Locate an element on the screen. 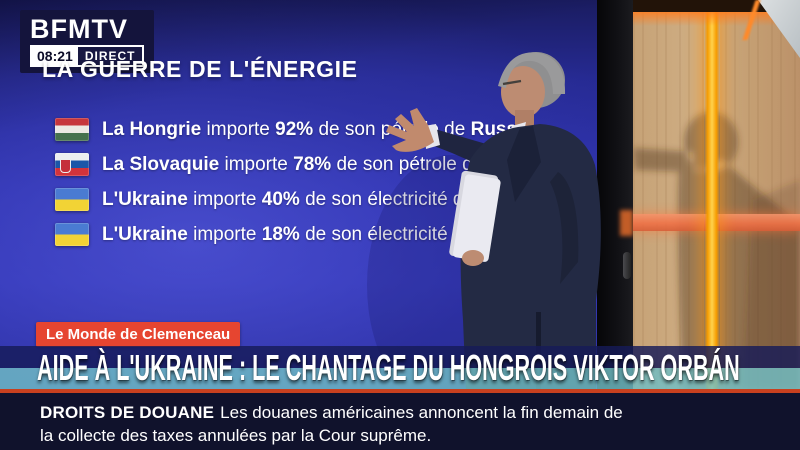 This screenshot has width=800, height=450. vertical-led-strip is located at coordinates (712, 196).